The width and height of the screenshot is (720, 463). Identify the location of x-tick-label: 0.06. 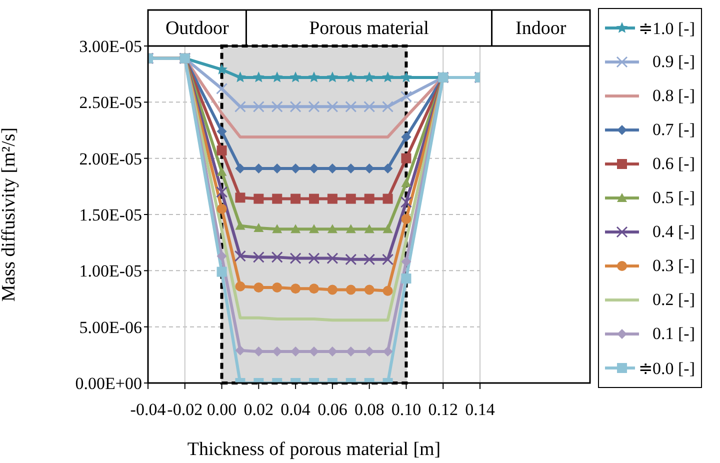
(333, 410).